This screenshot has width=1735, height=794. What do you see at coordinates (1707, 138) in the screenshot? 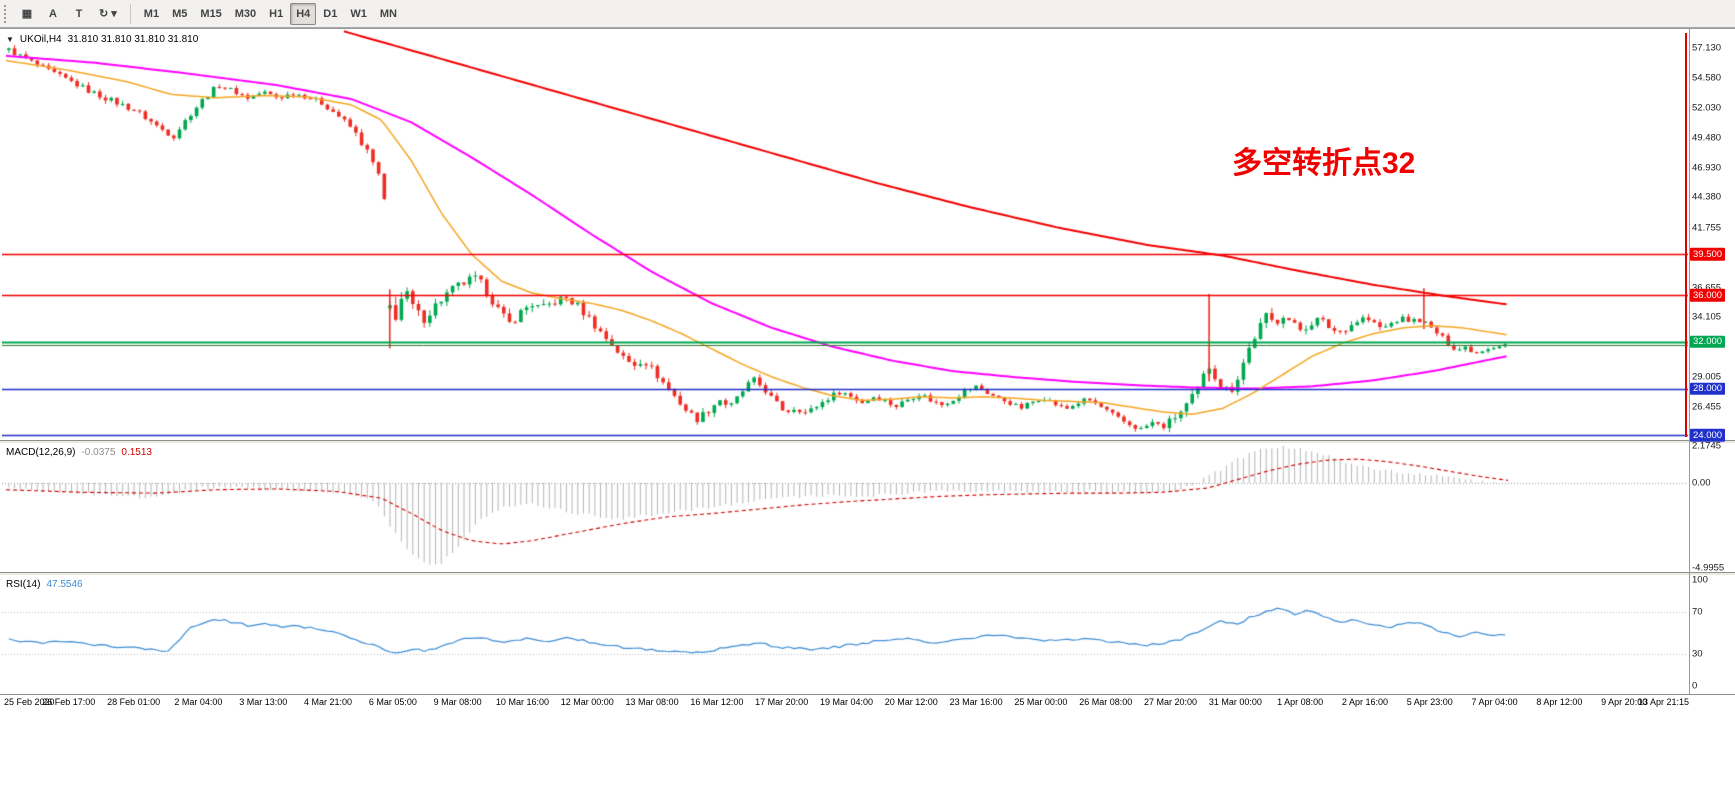
I see `price-scale-label: 49.480` at bounding box center [1707, 138].